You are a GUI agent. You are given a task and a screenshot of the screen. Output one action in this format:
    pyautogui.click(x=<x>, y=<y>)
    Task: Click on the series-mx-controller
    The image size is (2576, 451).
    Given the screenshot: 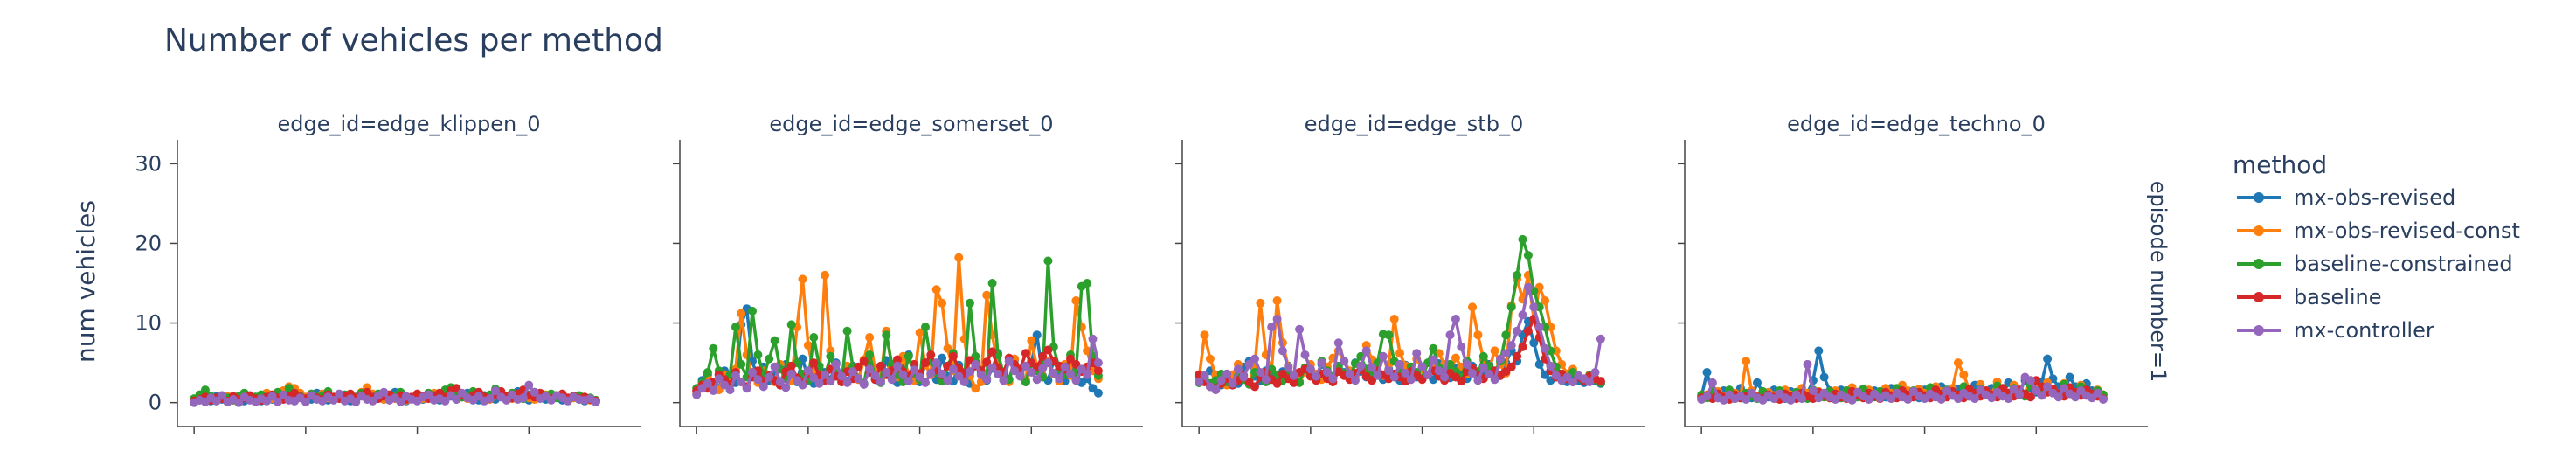 What is the action you would take?
    pyautogui.click(x=897, y=366)
    